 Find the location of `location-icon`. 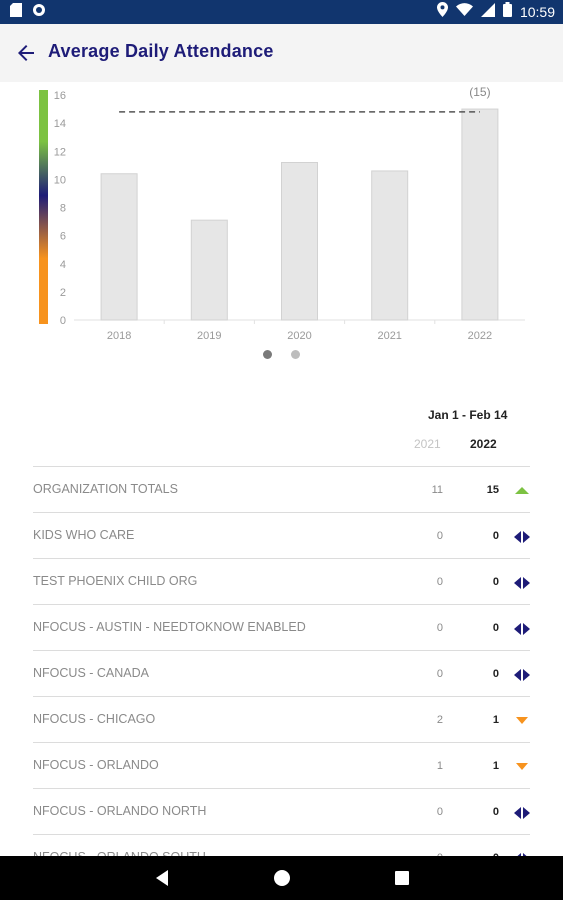

location-icon is located at coordinates (442, 12).